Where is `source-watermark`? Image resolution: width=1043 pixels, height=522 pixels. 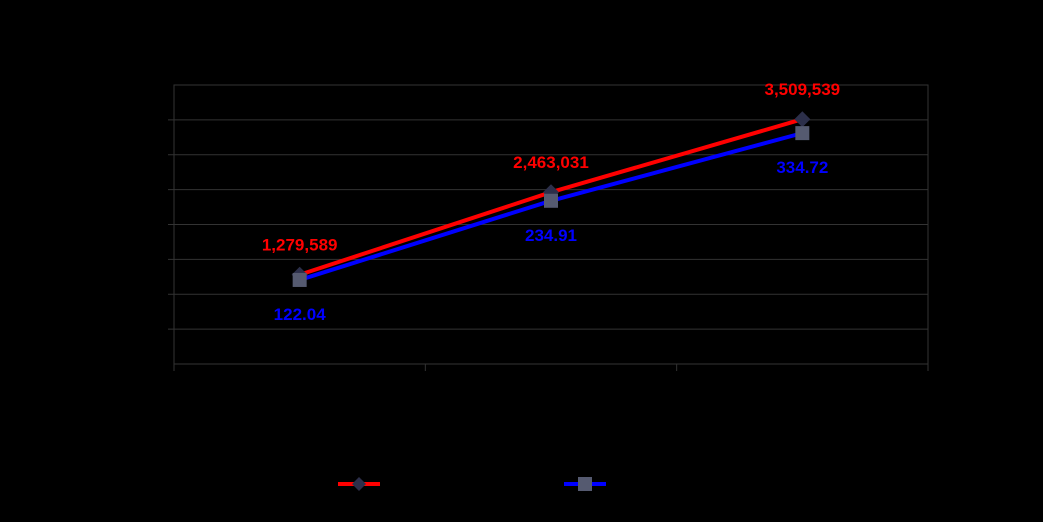 source-watermark is located at coordinates (820, 508).